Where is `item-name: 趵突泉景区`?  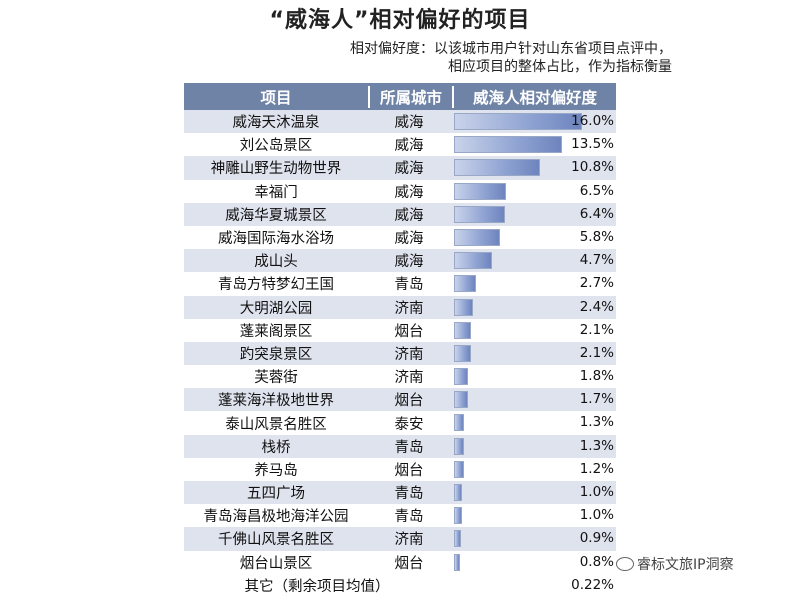 item-name: 趵突泉景区 is located at coordinates (276, 354).